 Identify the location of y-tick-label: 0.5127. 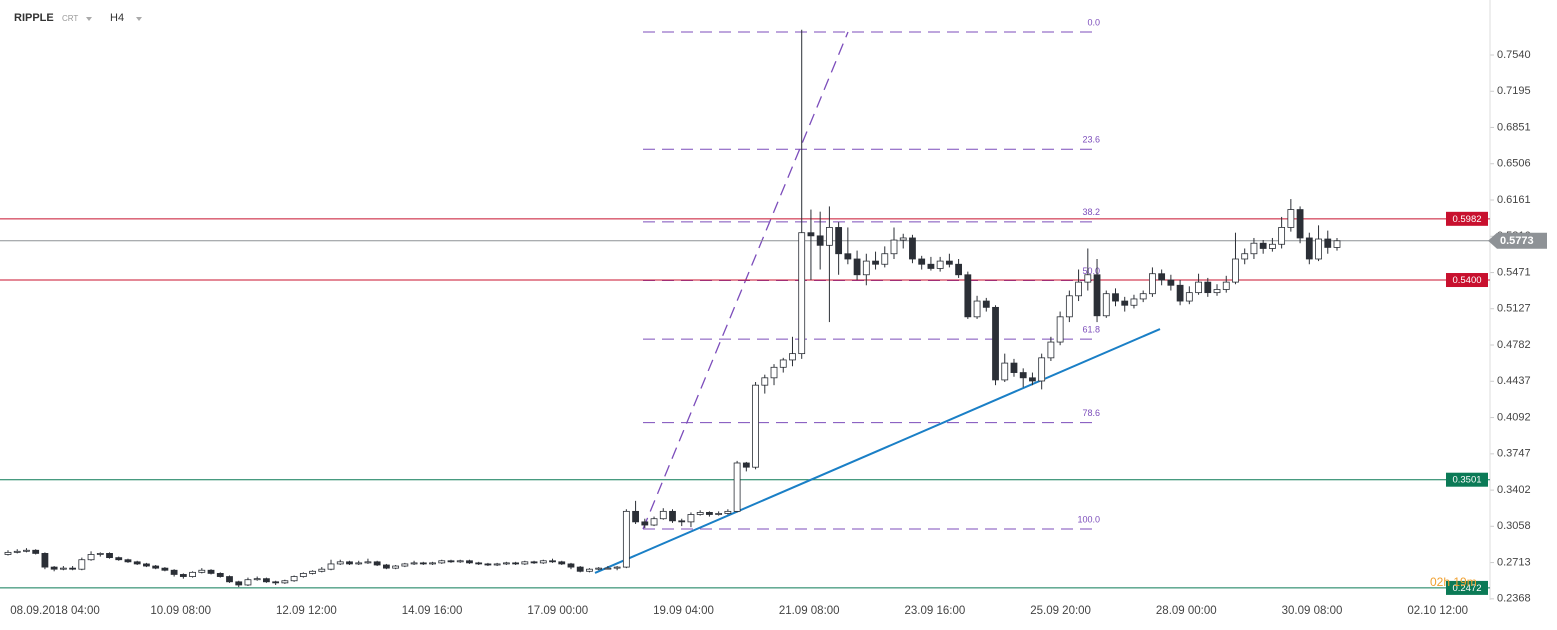
(1514, 309).